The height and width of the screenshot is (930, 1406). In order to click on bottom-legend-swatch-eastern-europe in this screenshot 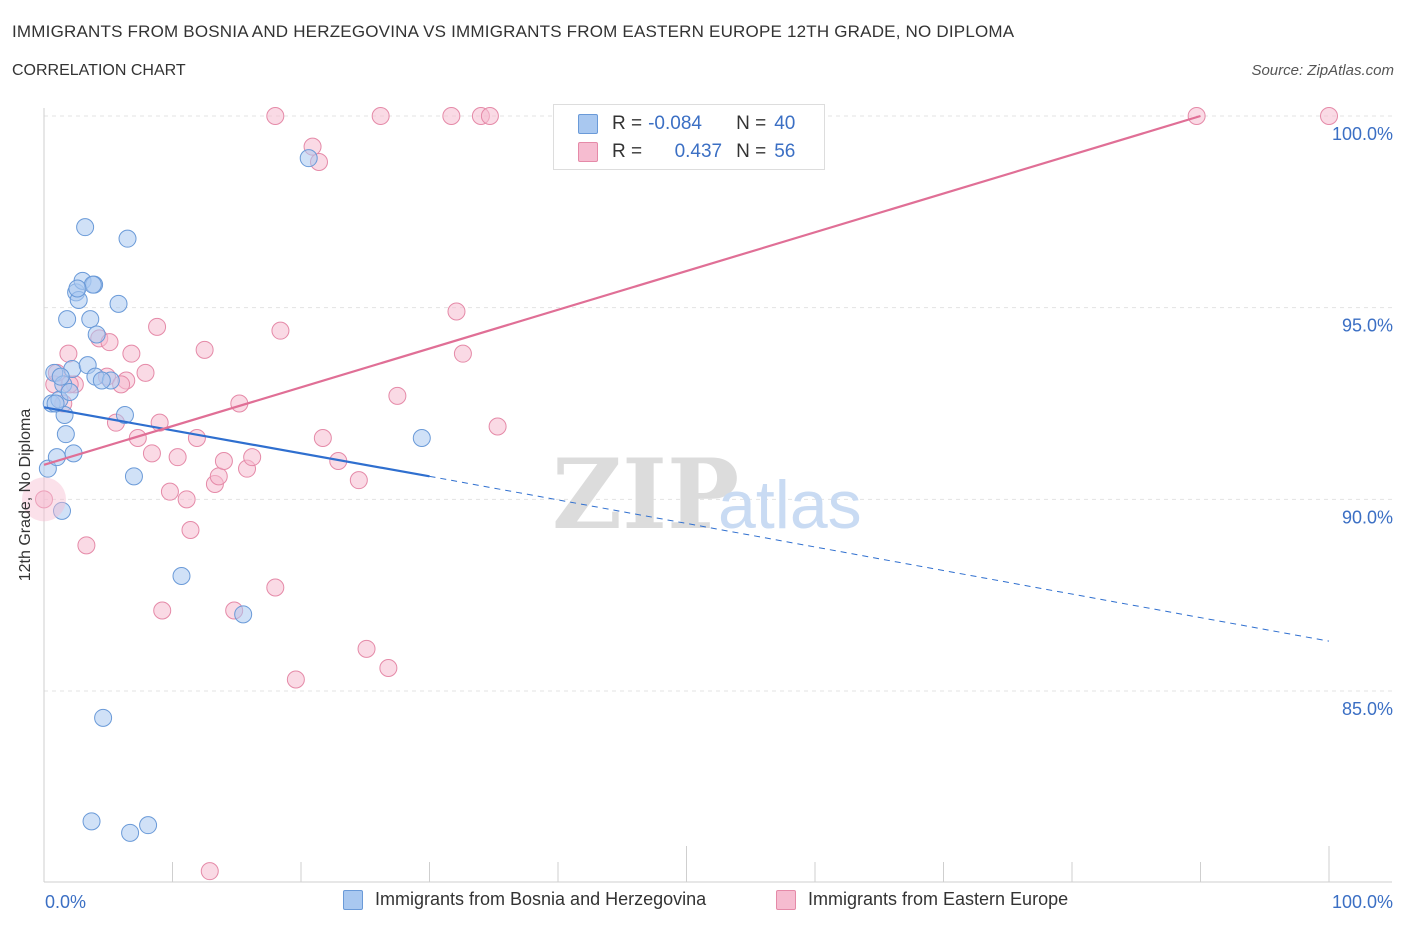, I will do `click(786, 899)`.